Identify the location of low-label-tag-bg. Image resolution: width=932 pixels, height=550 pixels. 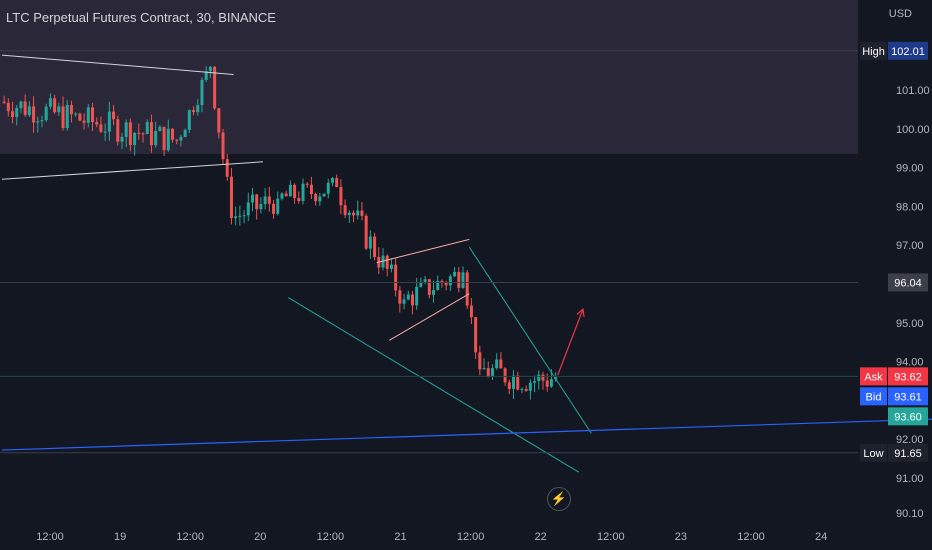
(873, 452).